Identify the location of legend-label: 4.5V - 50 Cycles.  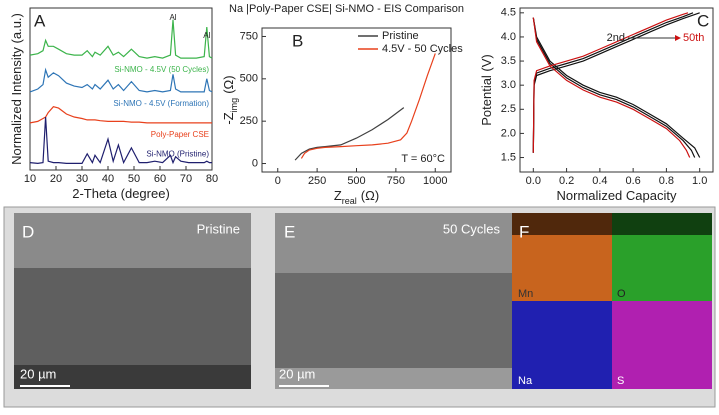
(422, 49).